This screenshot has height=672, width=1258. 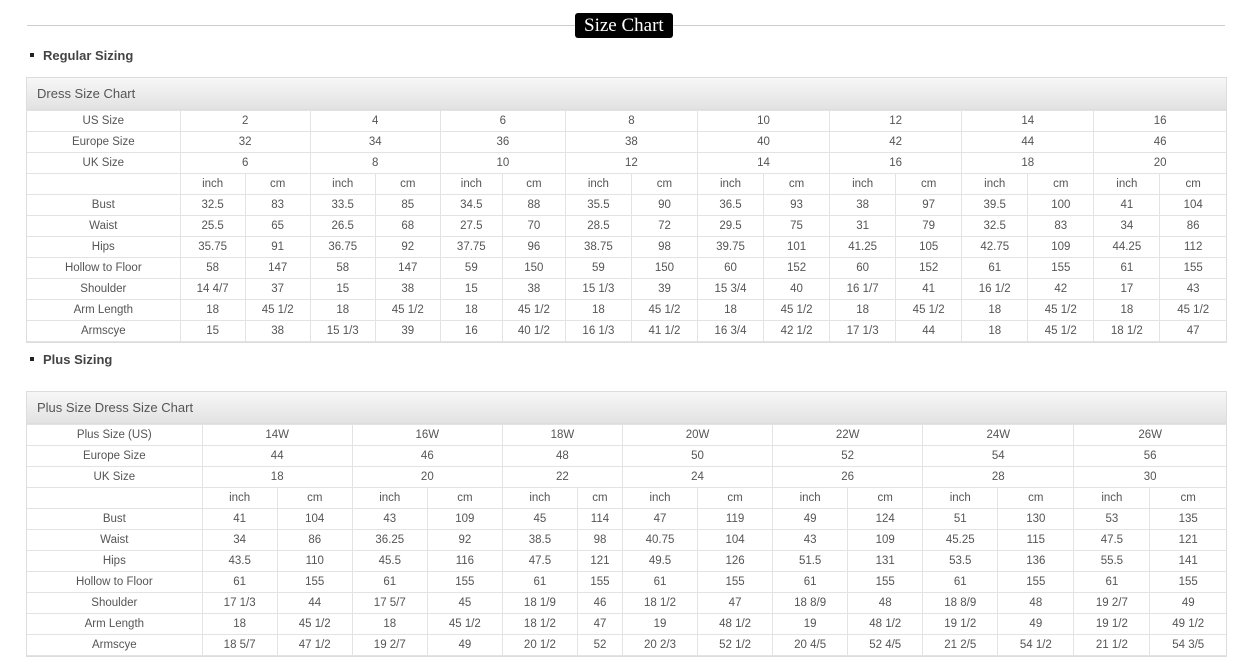 What do you see at coordinates (660, 540) in the screenshot?
I see `measure-cell: 40.75` at bounding box center [660, 540].